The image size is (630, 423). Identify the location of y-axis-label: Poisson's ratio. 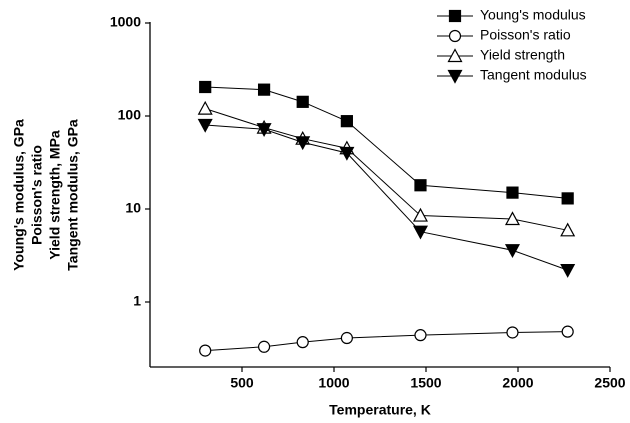
(37, 195).